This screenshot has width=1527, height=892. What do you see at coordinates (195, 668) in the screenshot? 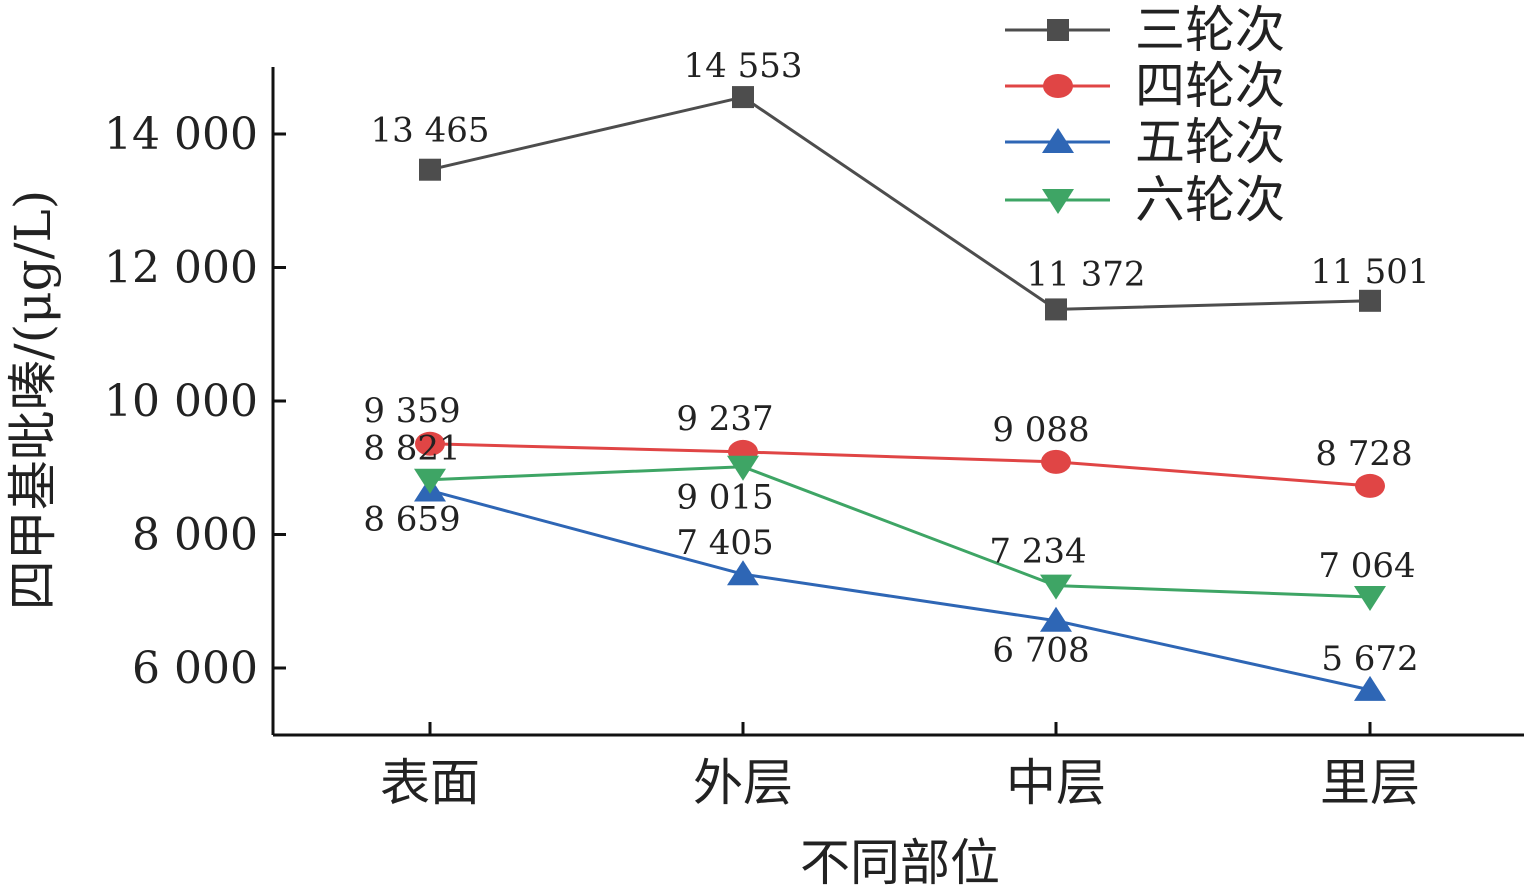
I see `y-tick-label: 6 000` at bounding box center [195, 668].